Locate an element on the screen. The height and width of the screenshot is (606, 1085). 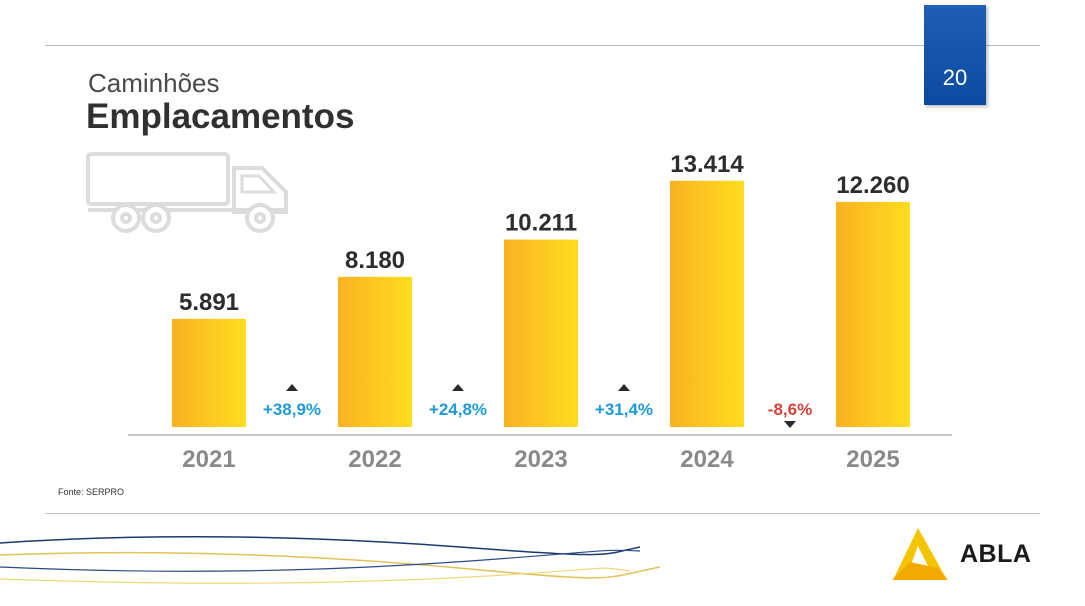
slide-title: Emplacamentos is located at coordinates (220, 116).